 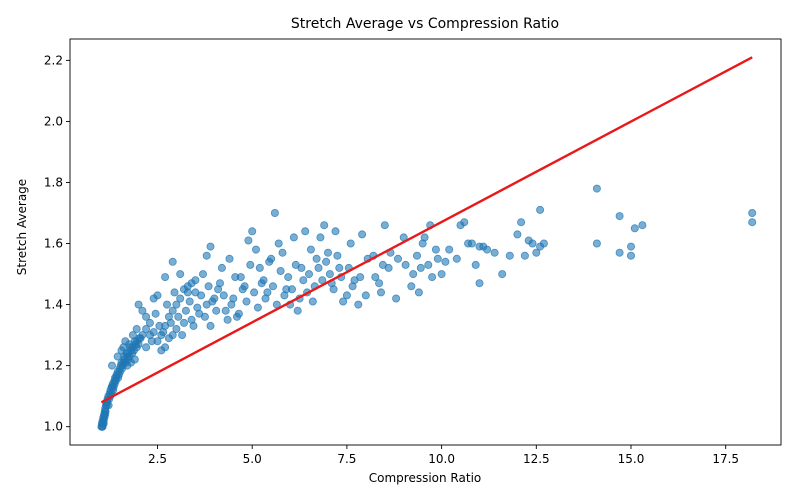 I want to click on y-tick-label: 1.4, so click(x=53, y=305).